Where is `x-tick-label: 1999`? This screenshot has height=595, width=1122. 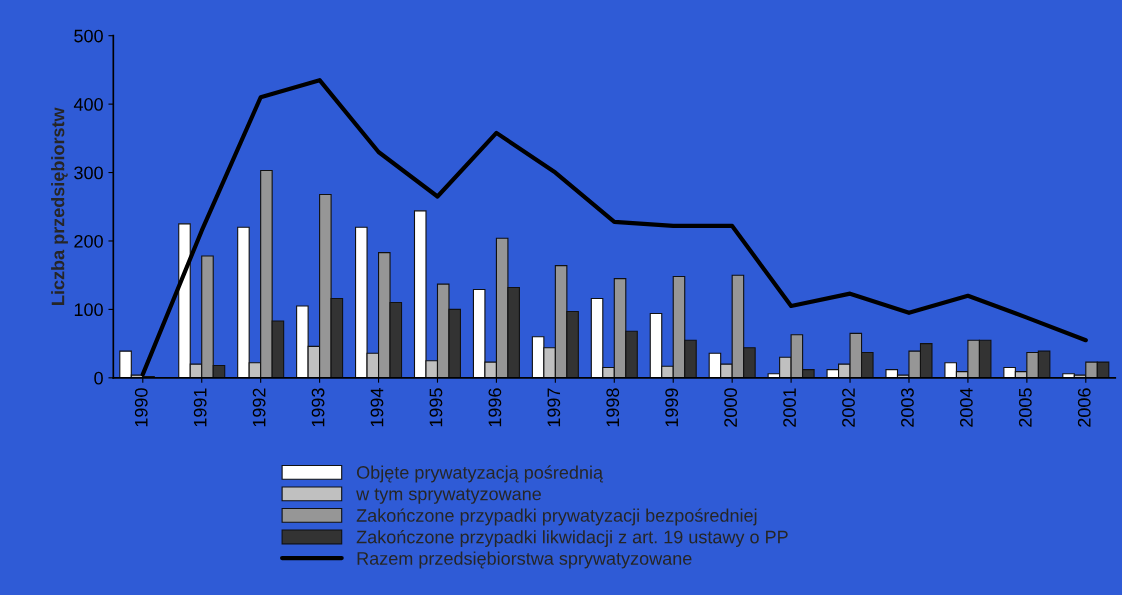 x-tick-label: 1999 is located at coordinates (672, 407).